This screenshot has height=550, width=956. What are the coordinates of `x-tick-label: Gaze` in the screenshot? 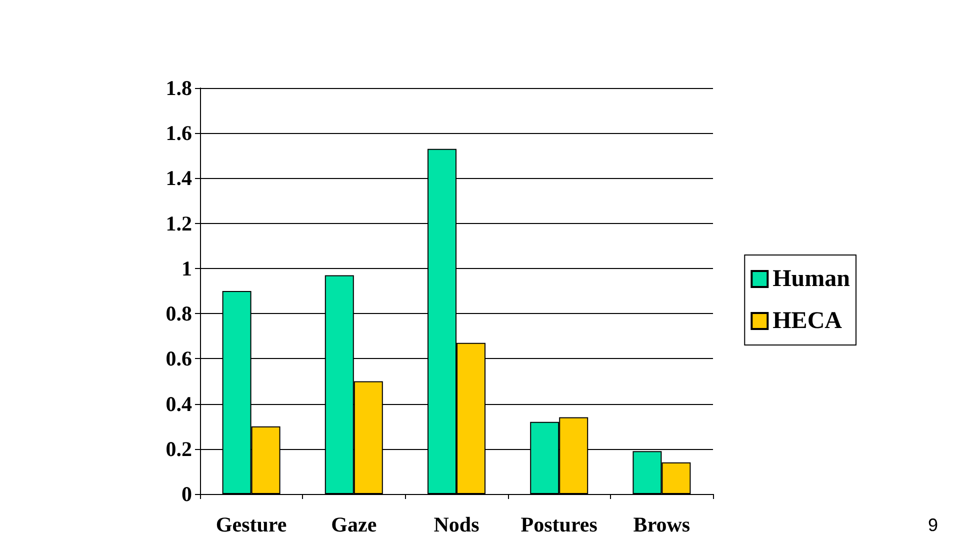 It's located at (354, 524).